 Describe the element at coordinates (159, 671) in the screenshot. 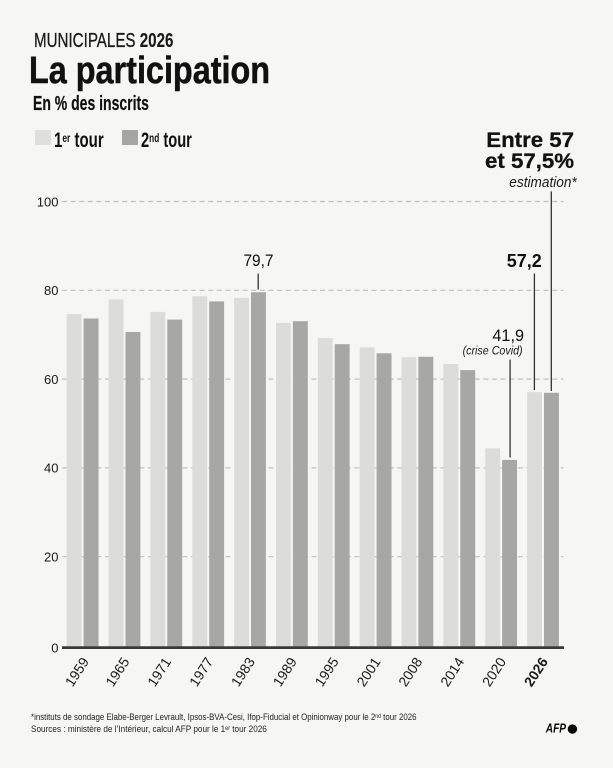

I see `svg-text: 1971` at that location.